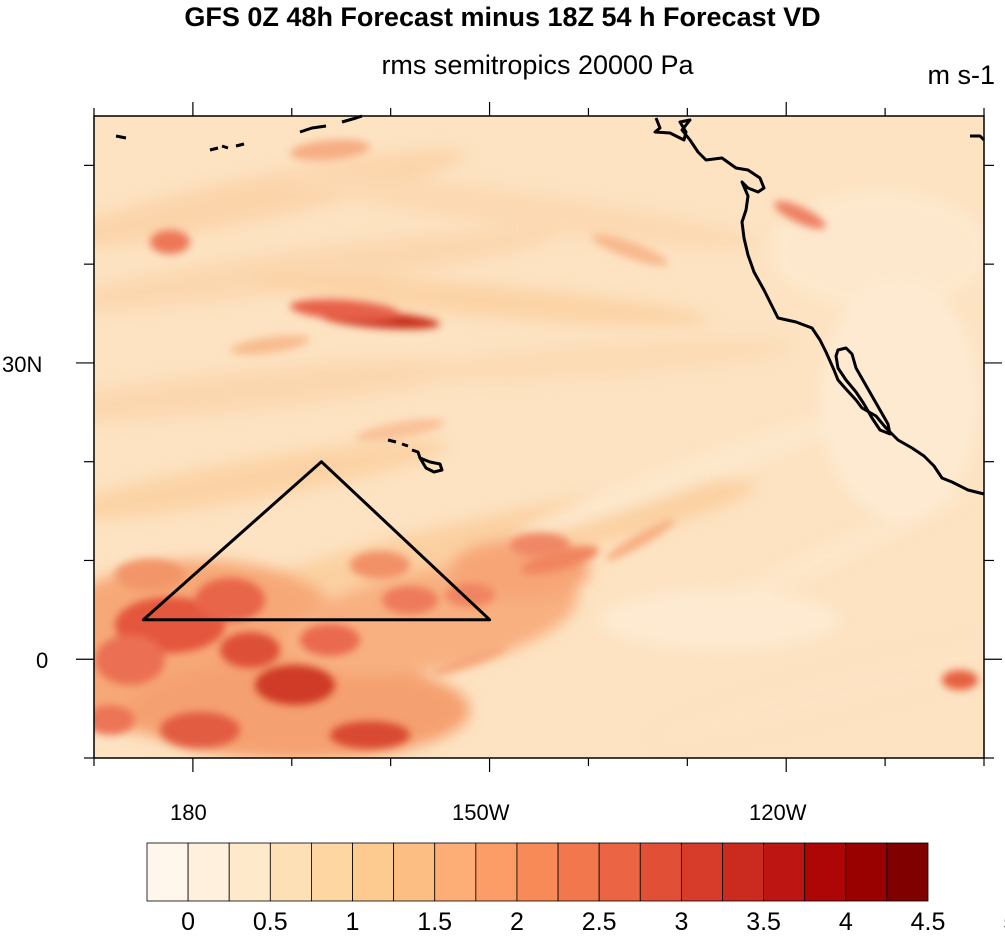 The width and height of the screenshot is (1005, 944). What do you see at coordinates (352, 922) in the screenshot?
I see `colorbar-label: 1` at bounding box center [352, 922].